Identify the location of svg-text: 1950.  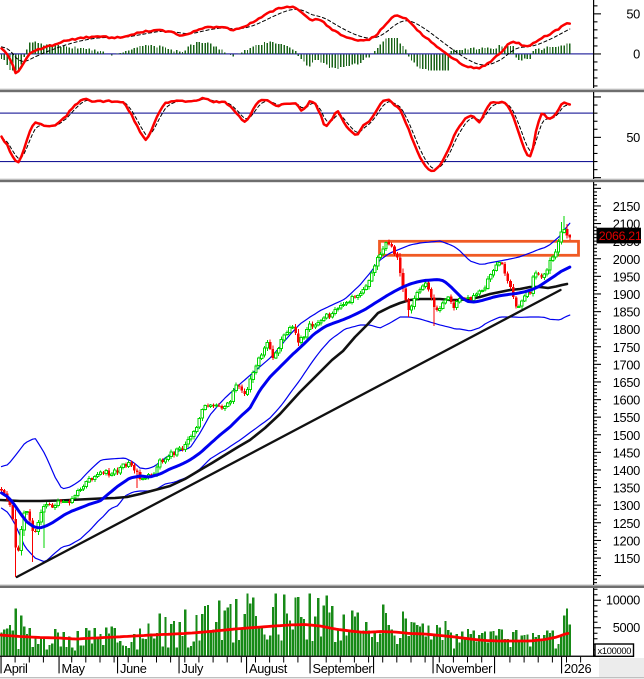
(626, 276).